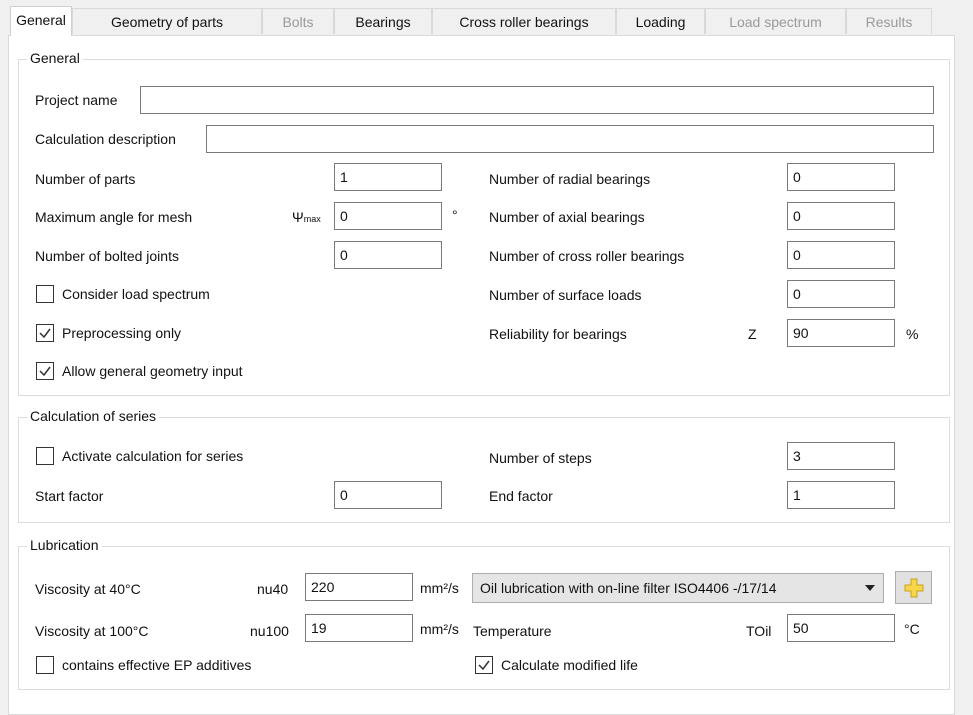 The height and width of the screenshot is (715, 973). I want to click on num-surface-input: 0, so click(841, 294).